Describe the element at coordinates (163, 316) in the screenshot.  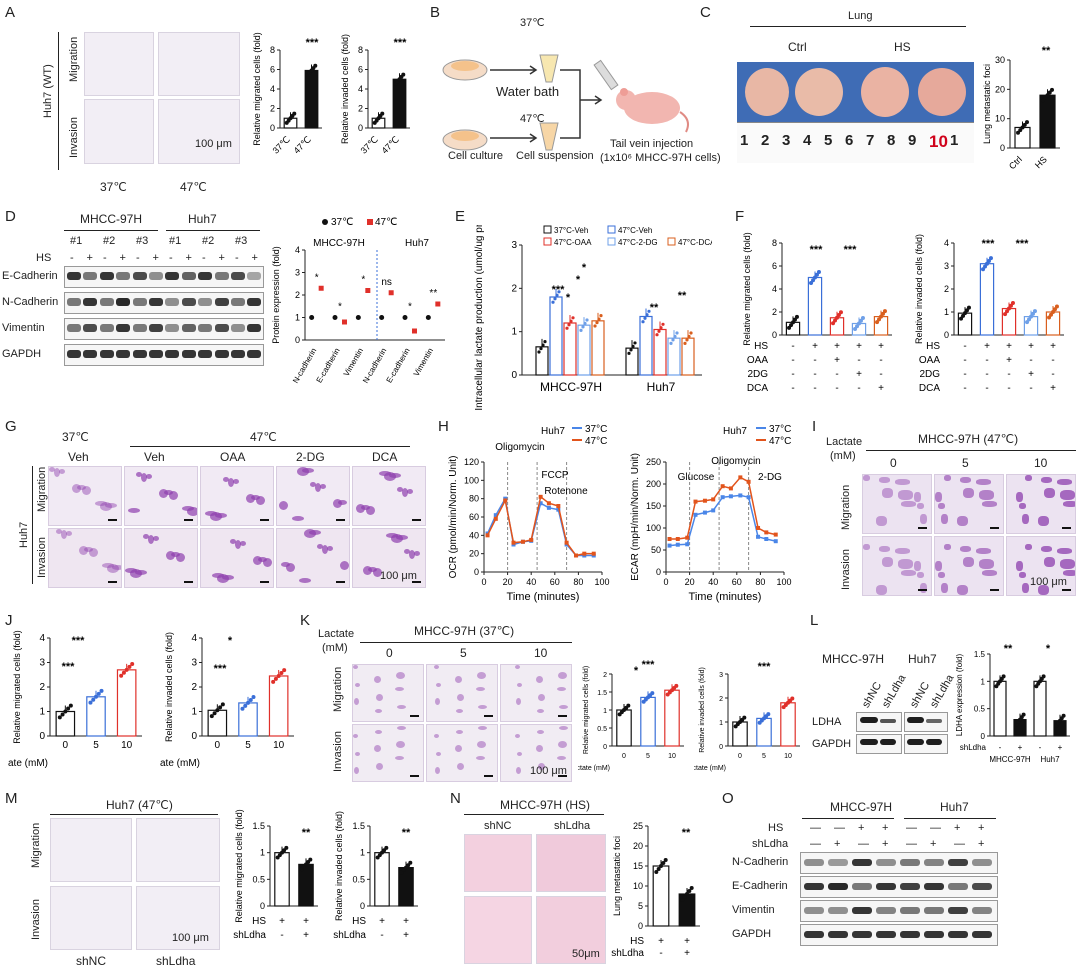
I see `blot-bands` at that location.